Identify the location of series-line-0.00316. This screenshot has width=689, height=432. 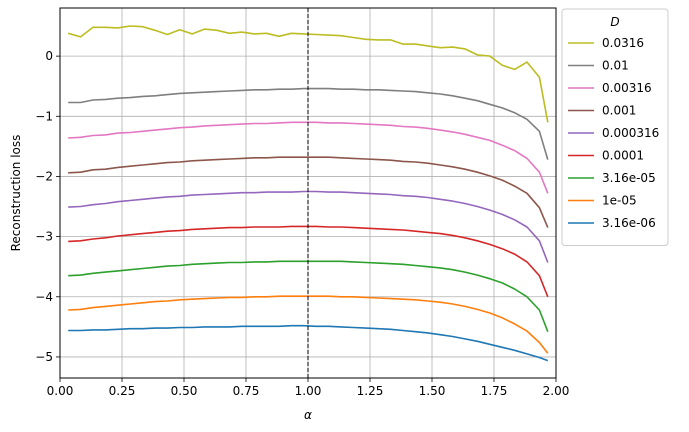
(308, 157).